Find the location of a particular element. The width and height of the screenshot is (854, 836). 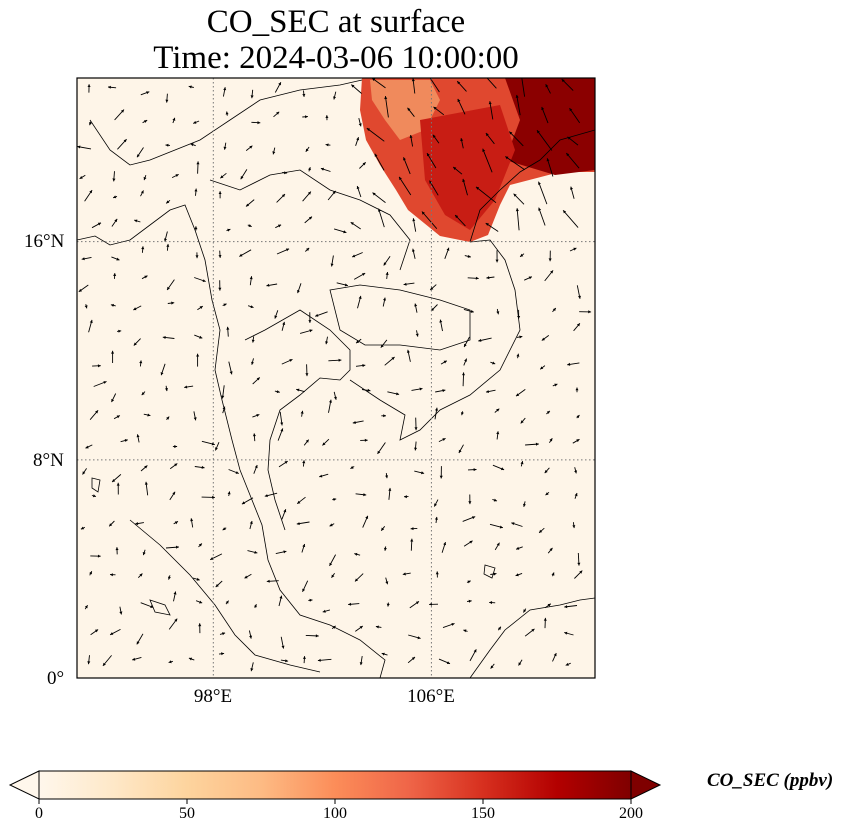

lat-label-0: 0° is located at coordinates (56, 678).